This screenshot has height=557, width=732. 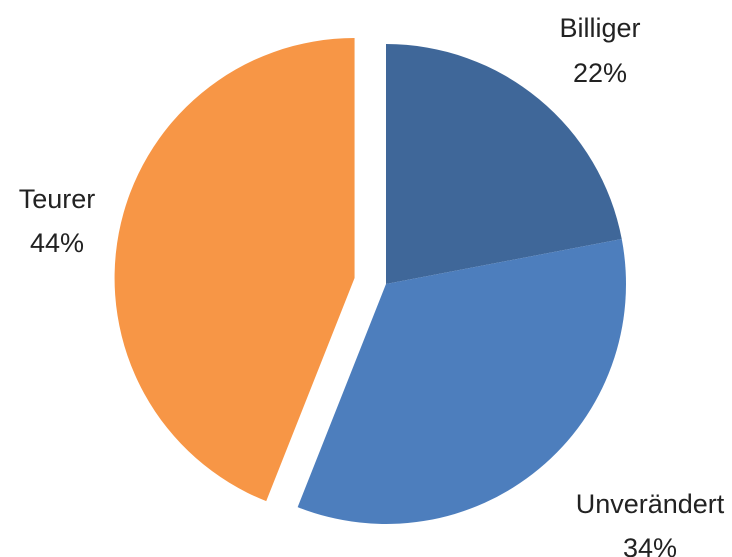 What do you see at coordinates (650, 545) in the screenshot?
I see `slice-value-unveraendert: 34%` at bounding box center [650, 545].